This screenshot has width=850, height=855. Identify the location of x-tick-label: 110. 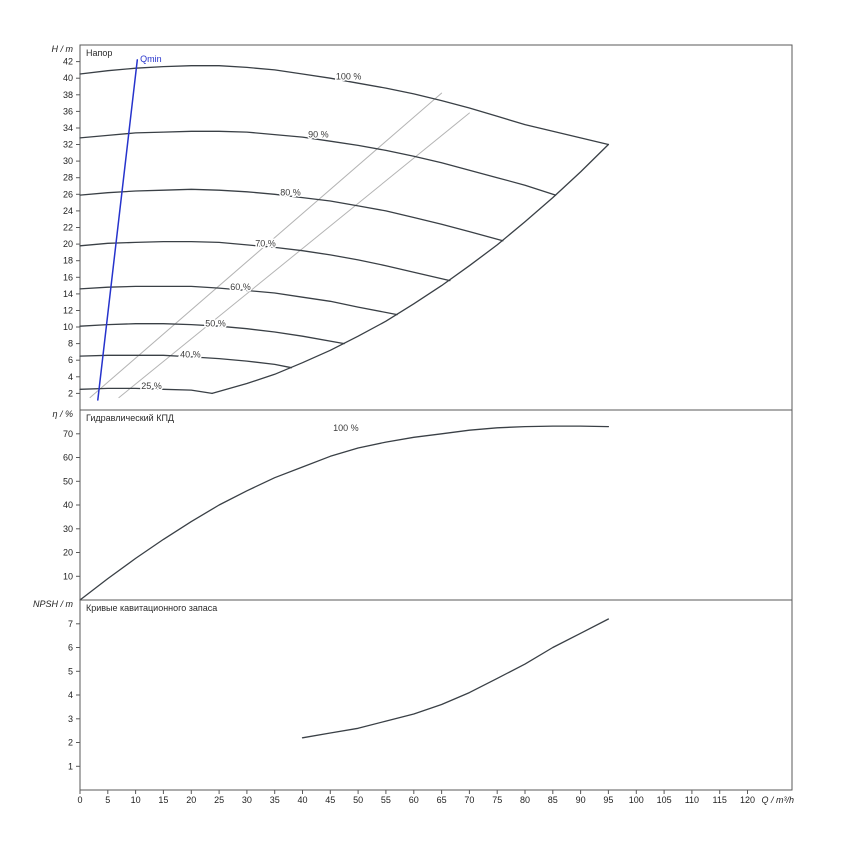
(692, 800).